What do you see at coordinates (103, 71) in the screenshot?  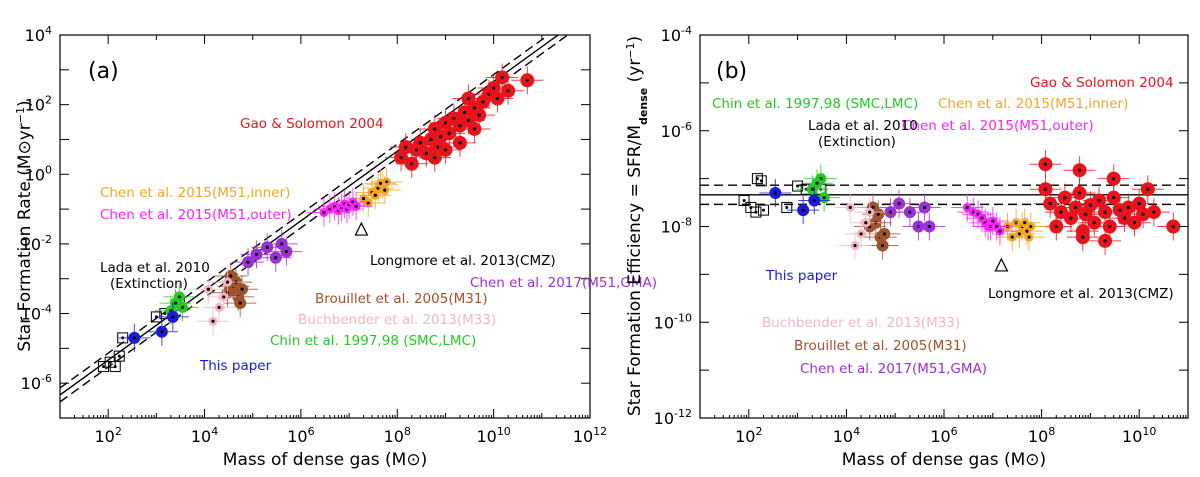 I see `panel-a-label: (a)` at bounding box center [103, 71].